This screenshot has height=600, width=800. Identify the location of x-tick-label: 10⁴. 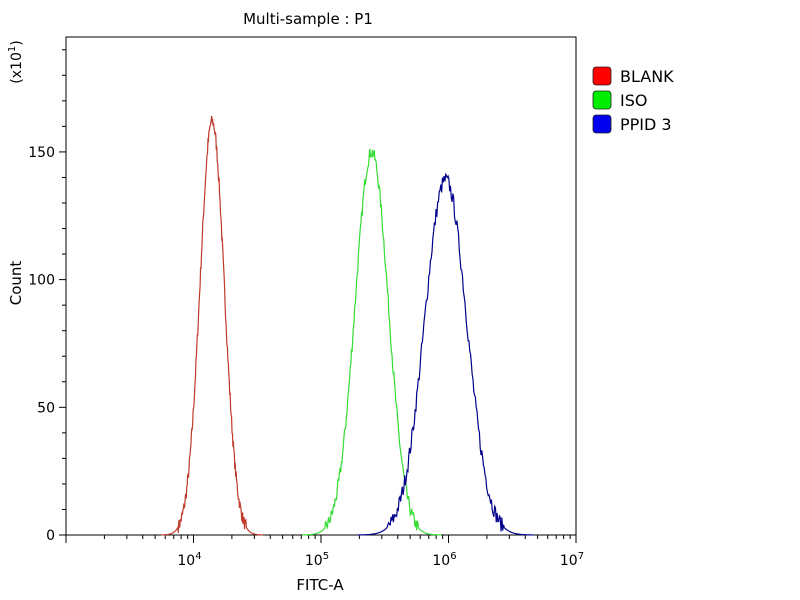
(189, 560).